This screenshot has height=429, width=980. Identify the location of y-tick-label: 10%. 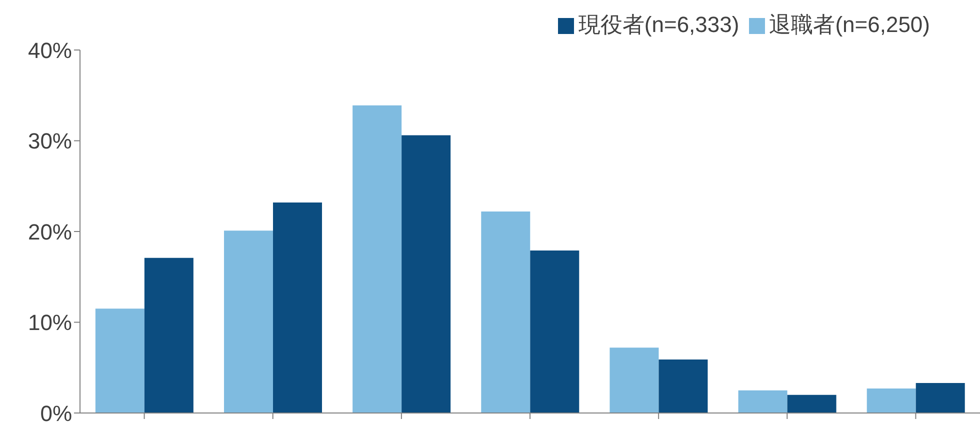
(50, 323).